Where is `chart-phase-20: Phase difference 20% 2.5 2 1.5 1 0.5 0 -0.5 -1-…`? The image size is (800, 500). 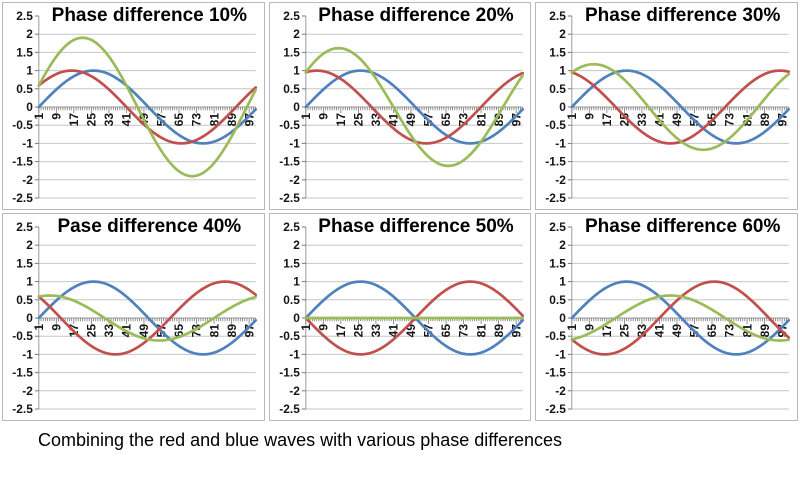
chart-phase-20: Phase difference 20% 2.5 2 1.5 1 0.5 0 -0.5 -1-… is located at coordinates (400, 106).